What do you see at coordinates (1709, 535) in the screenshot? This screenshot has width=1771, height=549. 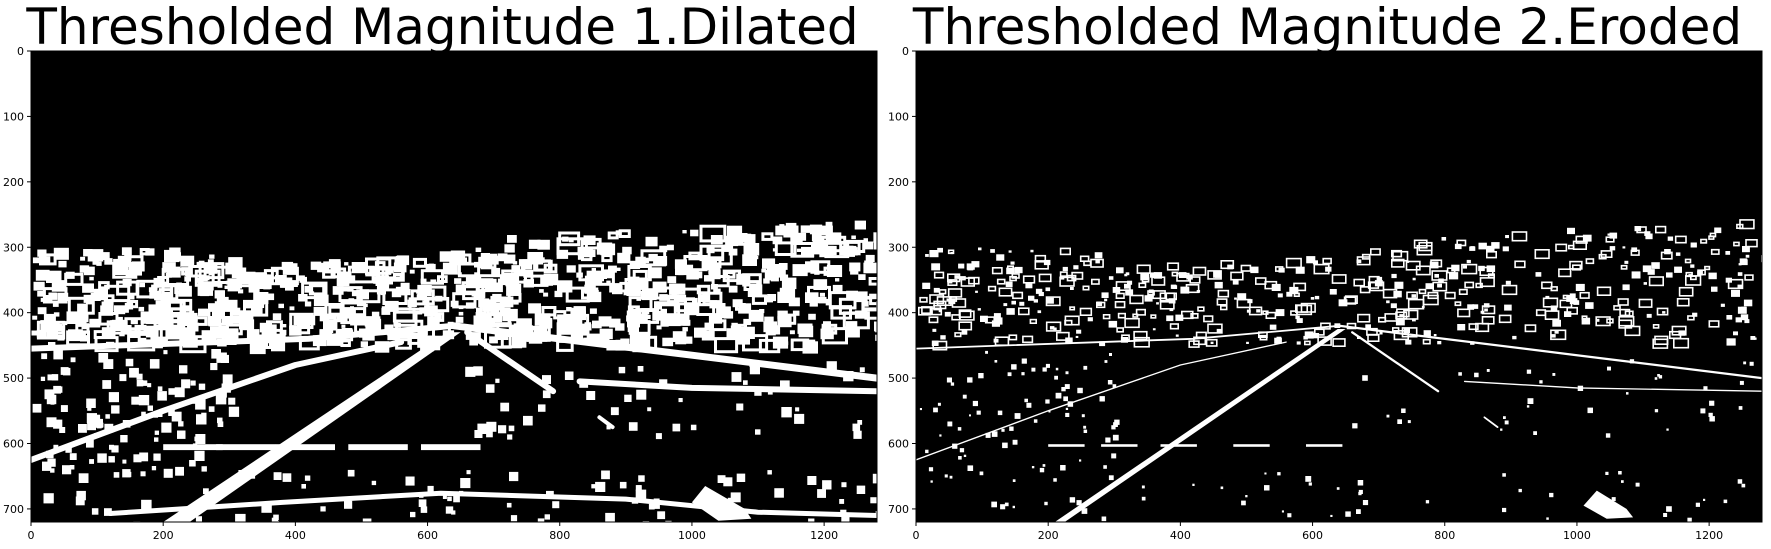 I see `x-tick-label: 1200` at bounding box center [1709, 535].